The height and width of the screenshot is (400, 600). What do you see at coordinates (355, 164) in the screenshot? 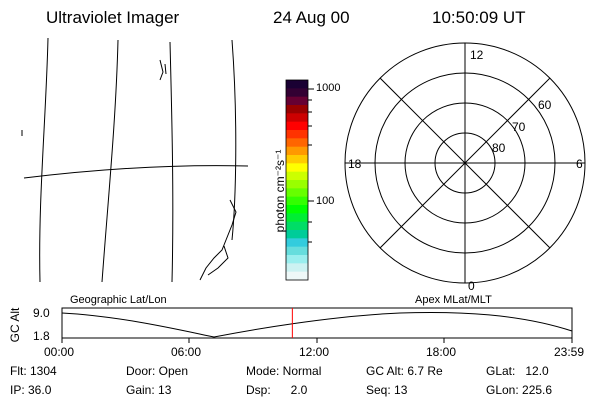
I see `mlt-label-18: 18` at bounding box center [355, 164].